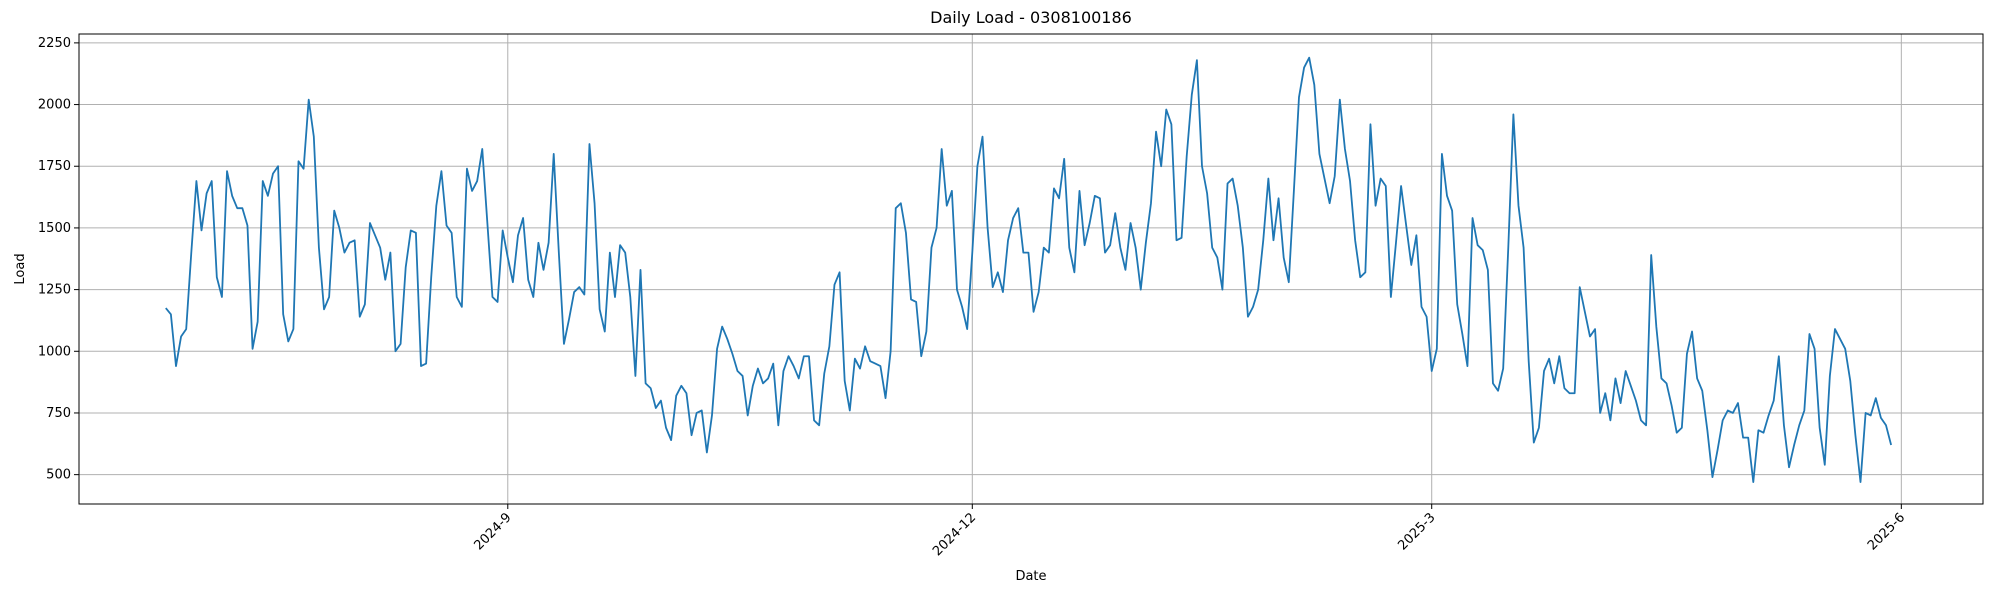  I want to click on y-tick-label: 1000, so click(54, 351).